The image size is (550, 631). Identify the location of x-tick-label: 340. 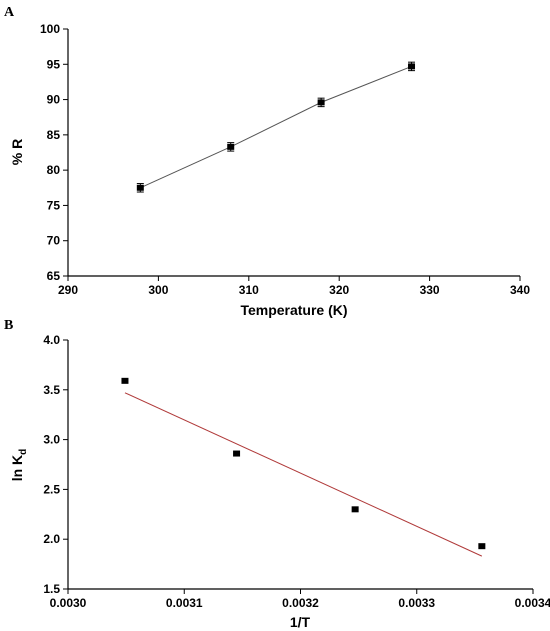
(520, 290).